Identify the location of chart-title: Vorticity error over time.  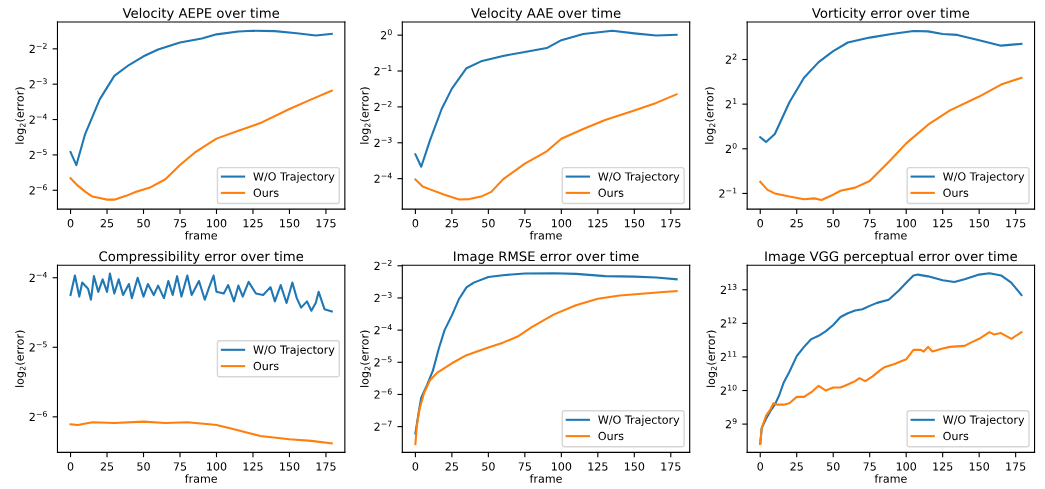
(890, 14).